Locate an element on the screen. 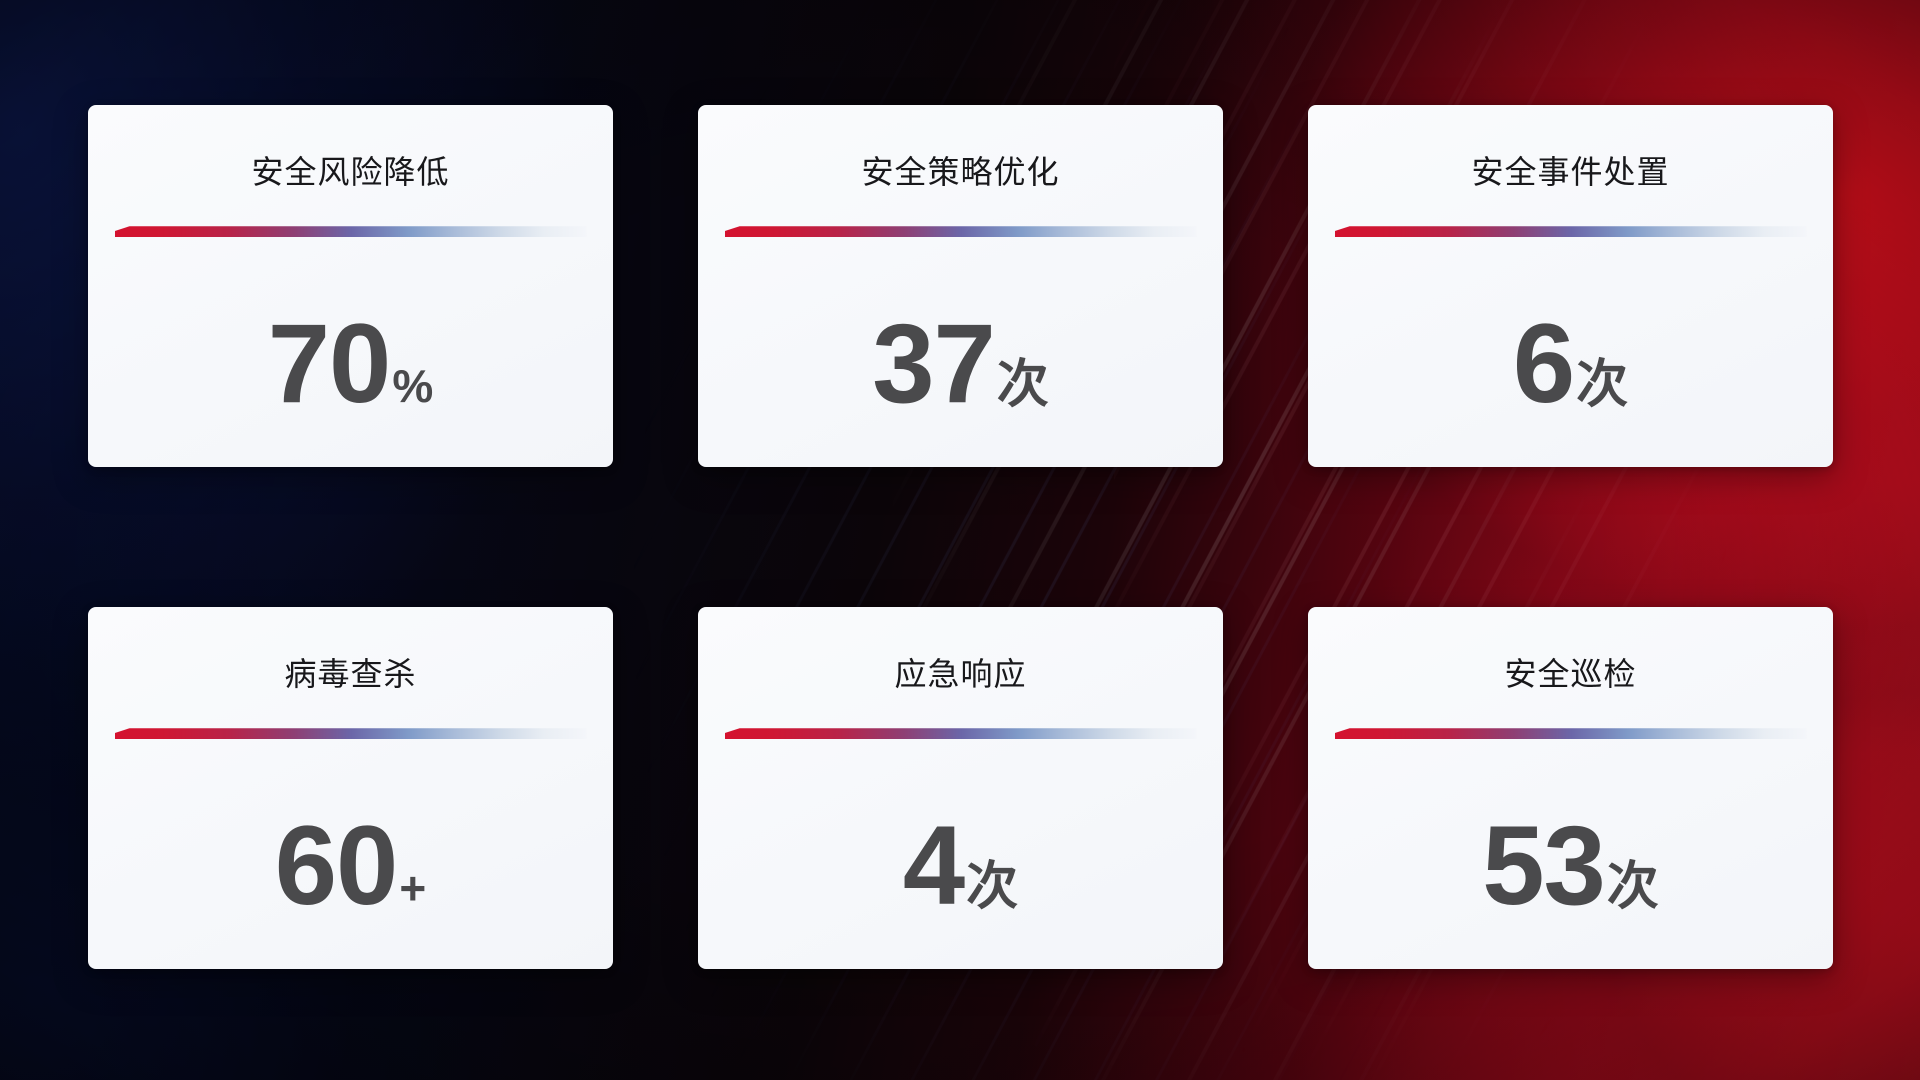 This screenshot has width=1920, height=1080. stat-card-title: 安全巡检 is located at coordinates (1570, 674).